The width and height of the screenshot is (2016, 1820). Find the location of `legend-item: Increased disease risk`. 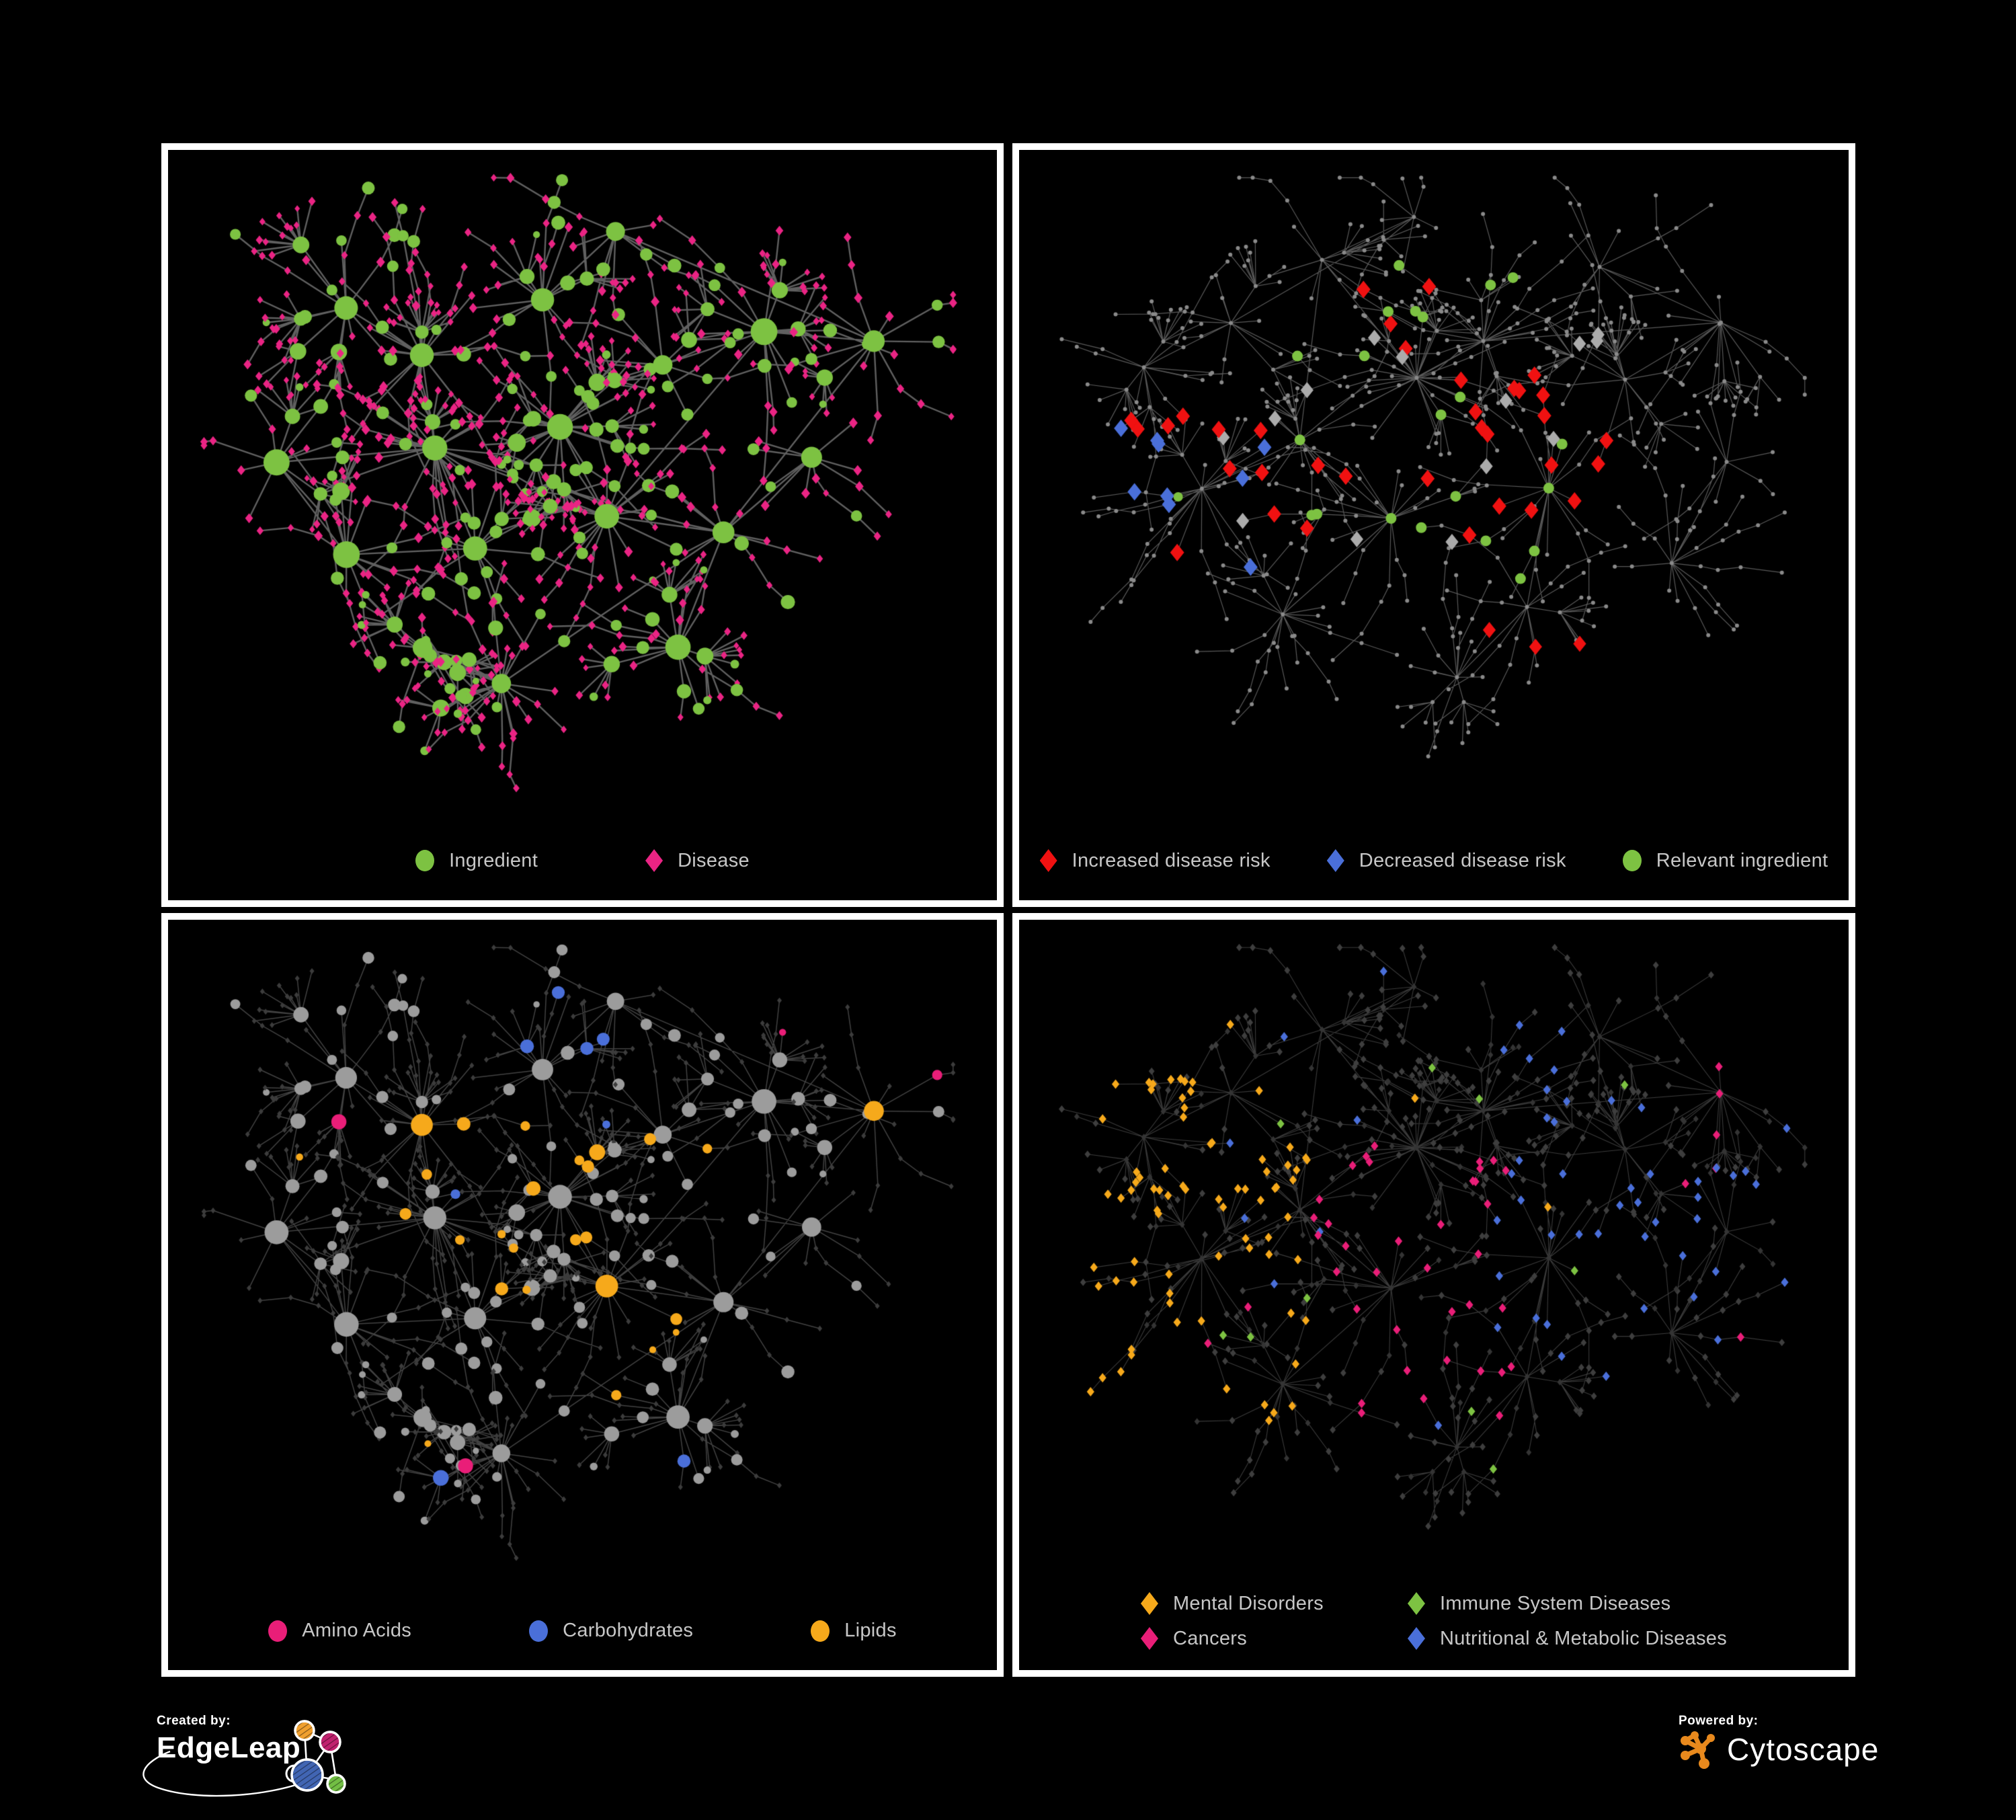

legend-item: Increased disease risk is located at coordinates (1155, 860).